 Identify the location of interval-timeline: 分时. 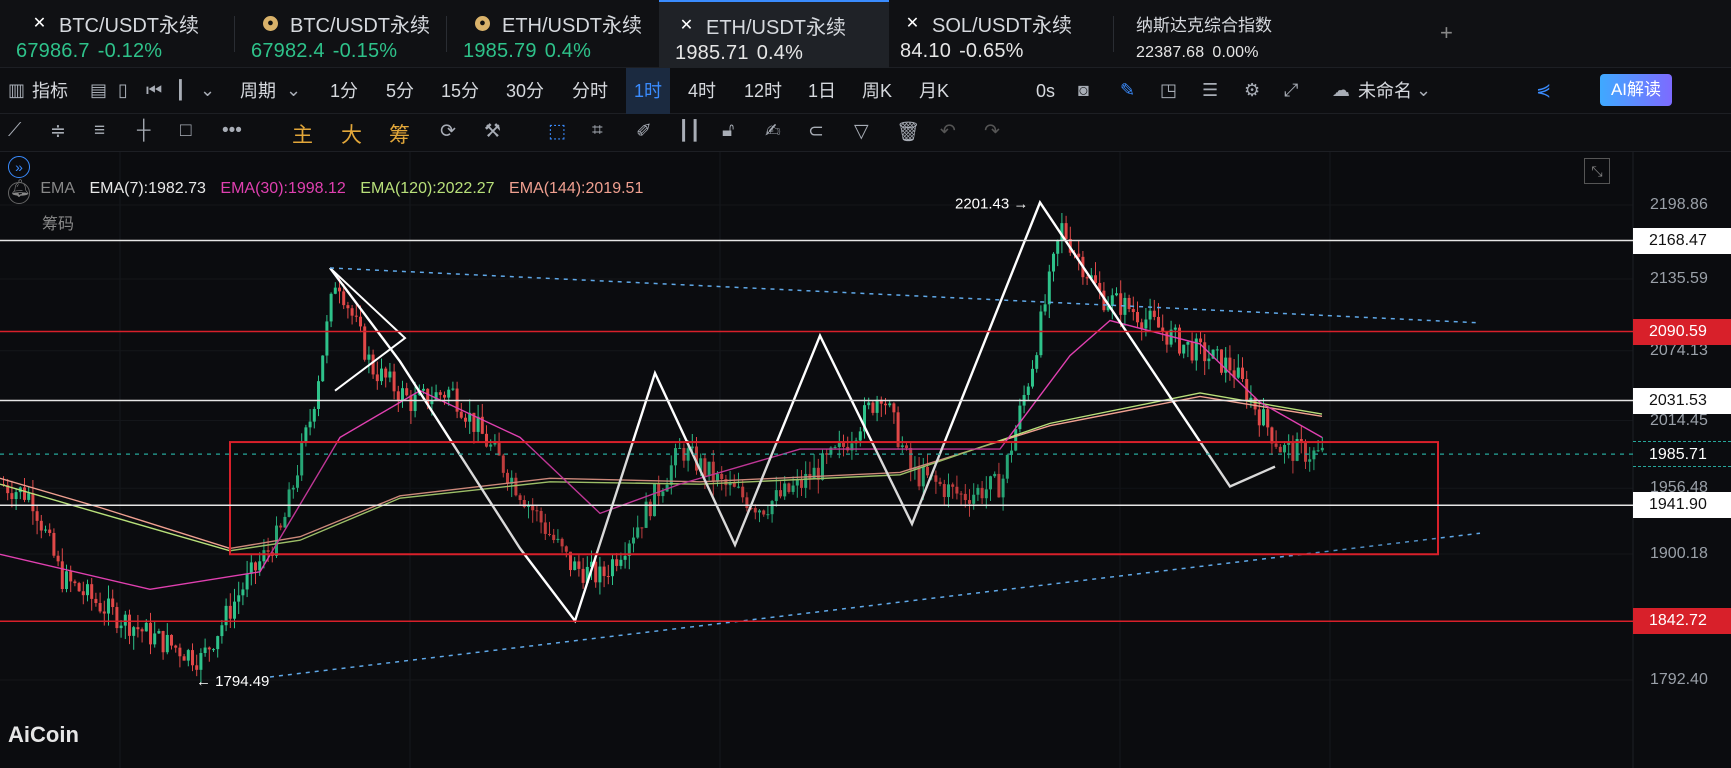
(590, 91).